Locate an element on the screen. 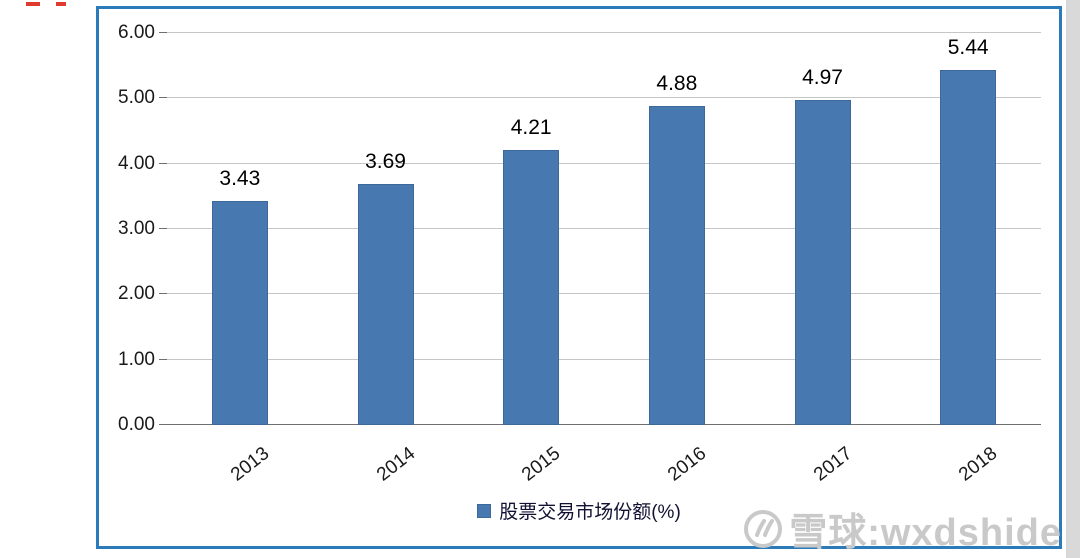  watermark: 雪球:wxdshide is located at coordinates (902, 528).